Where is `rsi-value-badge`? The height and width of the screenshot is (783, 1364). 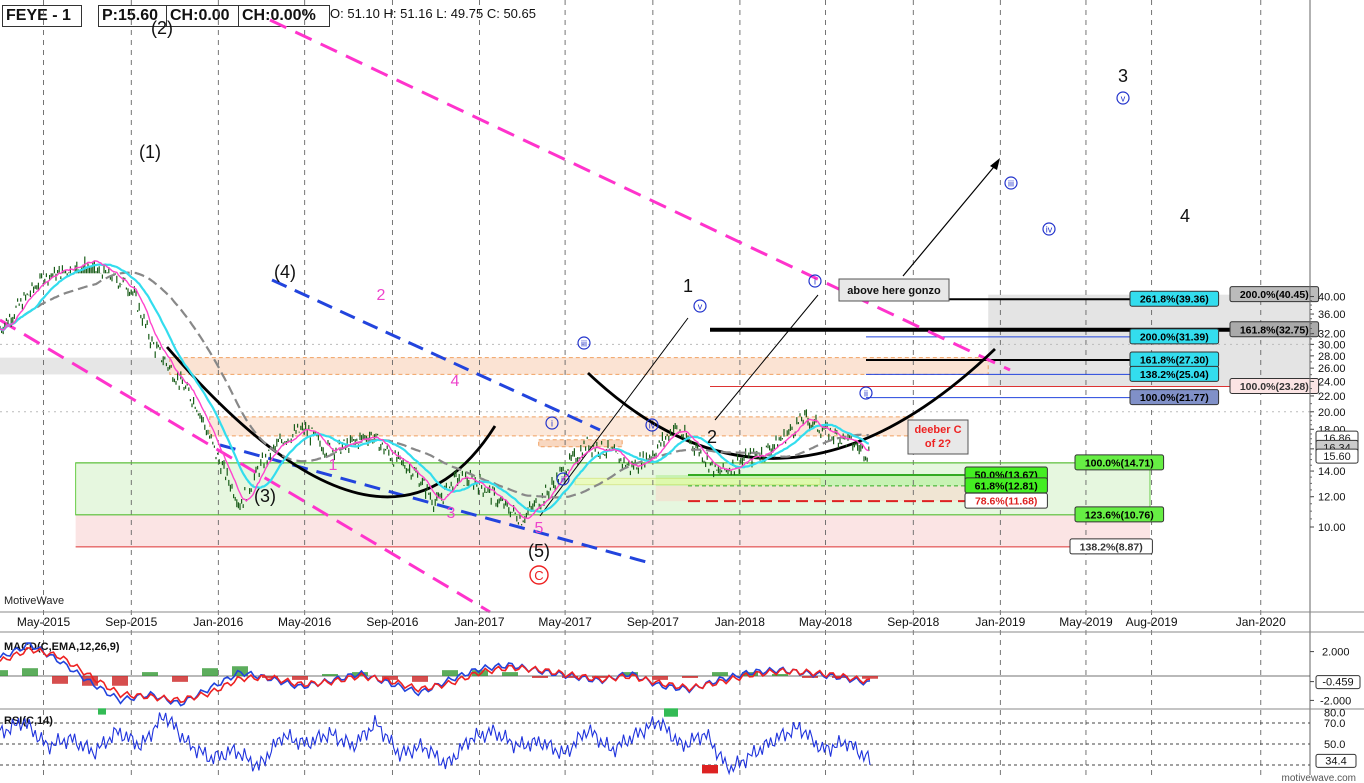 rsi-value-badge is located at coordinates (1336, 760).